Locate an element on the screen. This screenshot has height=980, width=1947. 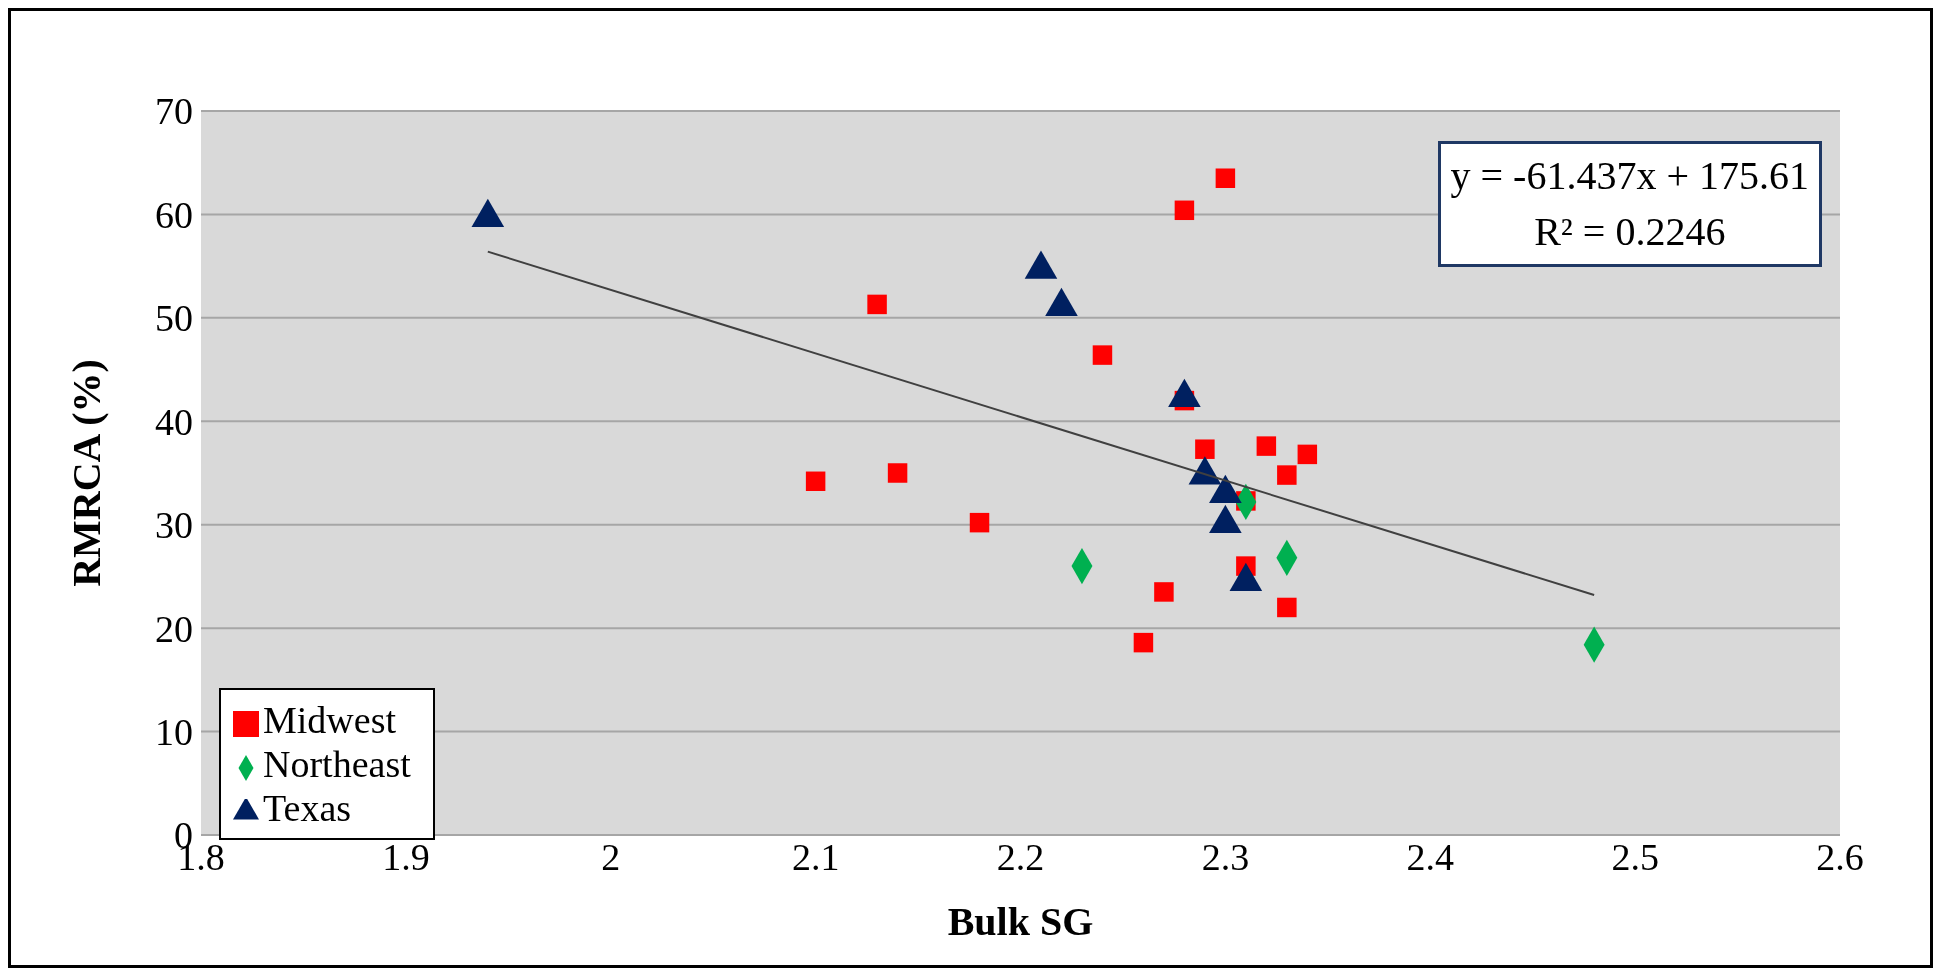
annotation: R² = 0.2246 is located at coordinates (1630, 232).